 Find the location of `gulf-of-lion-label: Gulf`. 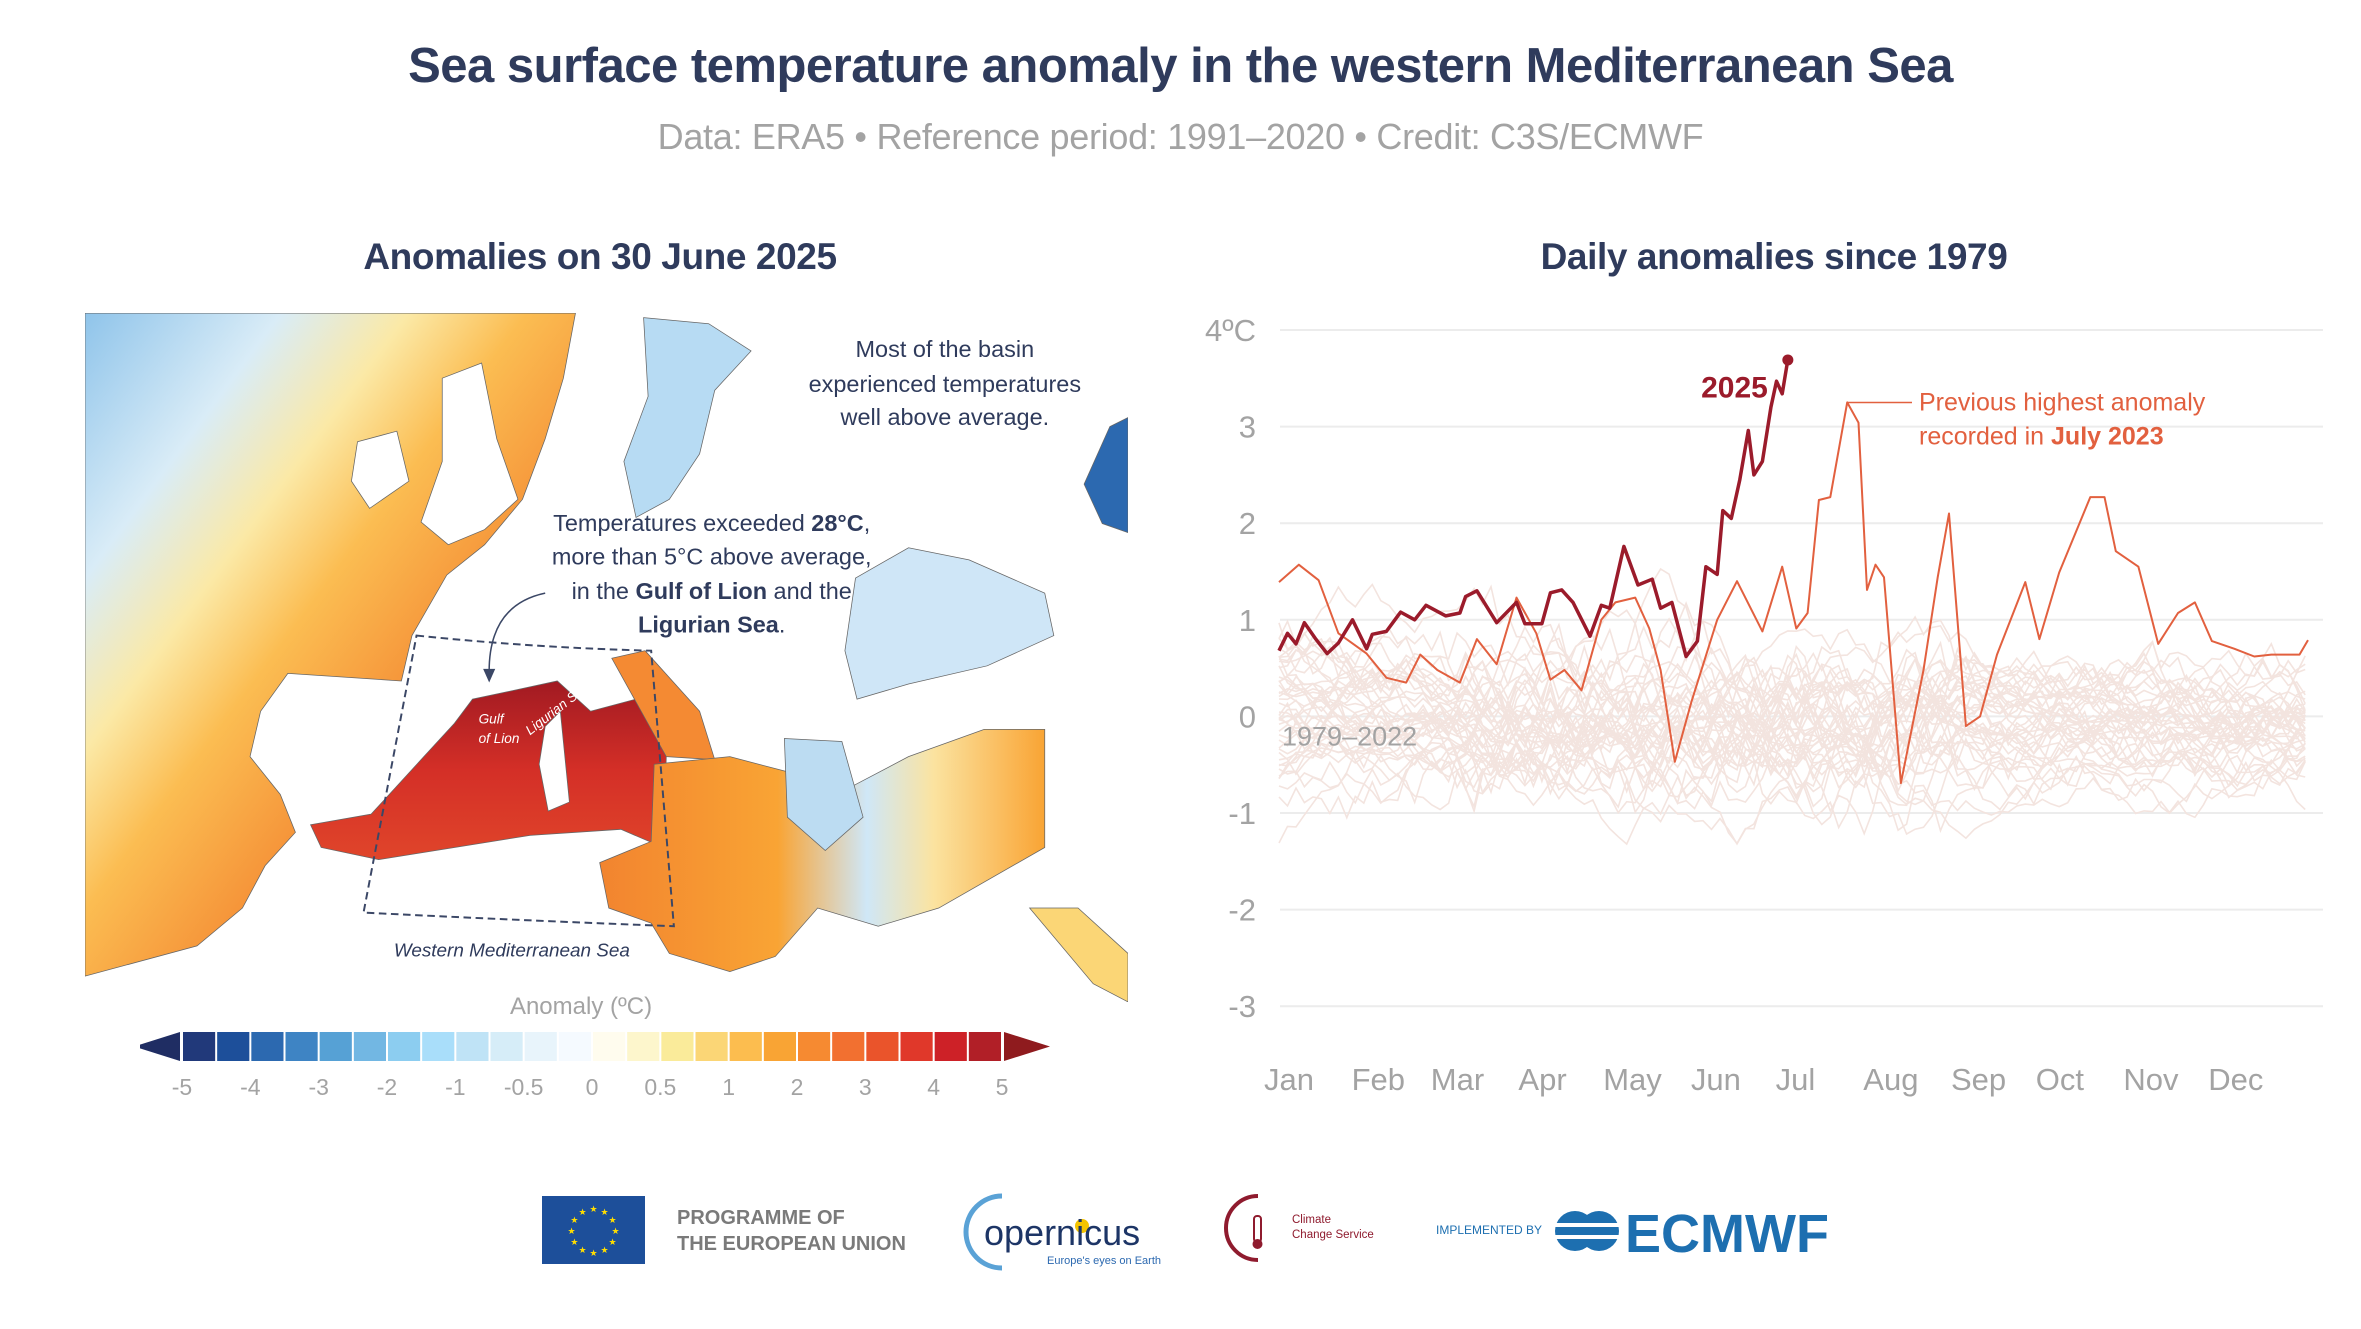

gulf-of-lion-label: Gulf is located at coordinates (492, 718).